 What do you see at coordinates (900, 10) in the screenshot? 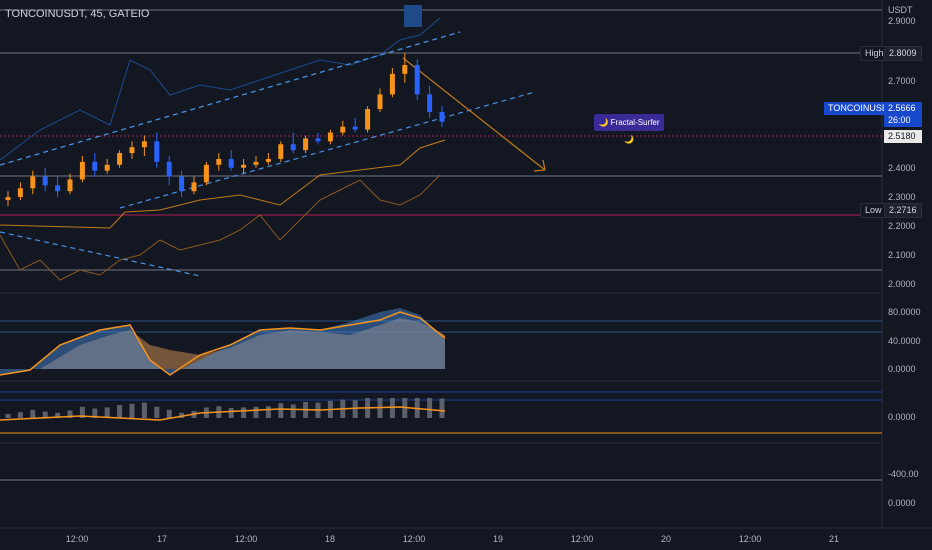
I see `currency-label: USDT` at bounding box center [900, 10].